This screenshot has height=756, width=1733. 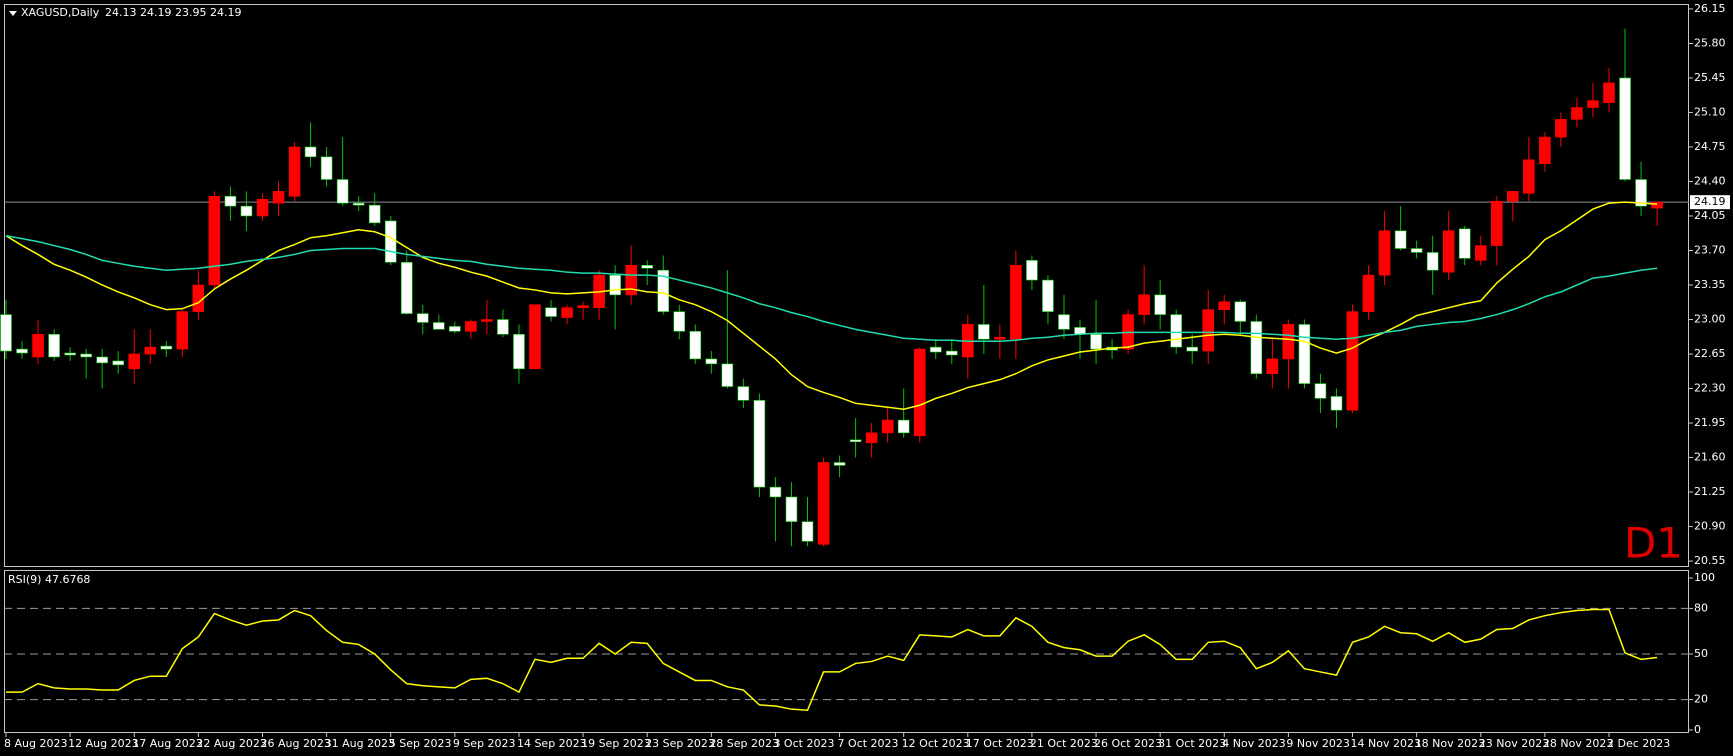 What do you see at coordinates (832, 660) in the screenshot?
I see `rsi-line` at bounding box center [832, 660].